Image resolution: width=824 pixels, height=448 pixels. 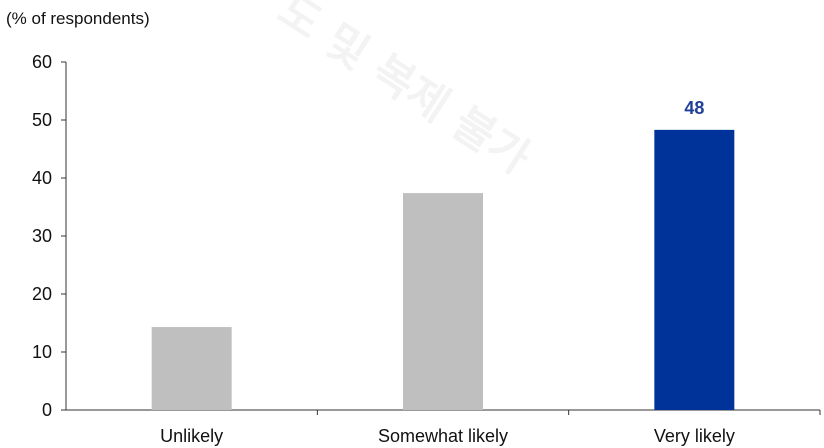 I want to click on bar-unlikely, so click(x=191, y=368).